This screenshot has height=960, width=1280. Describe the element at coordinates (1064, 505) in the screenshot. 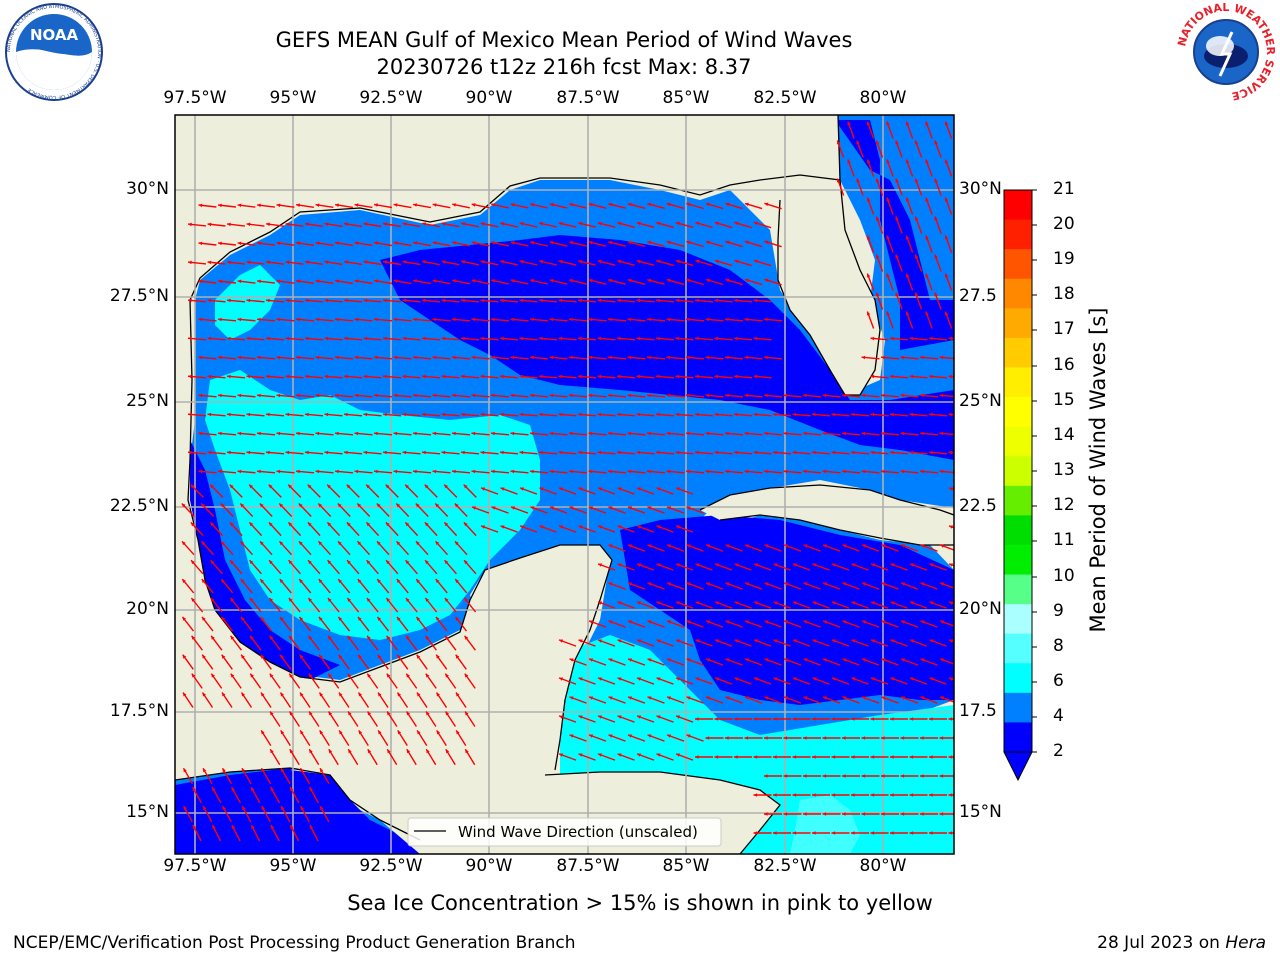

I see `colorbar-tick-label: 12` at that location.